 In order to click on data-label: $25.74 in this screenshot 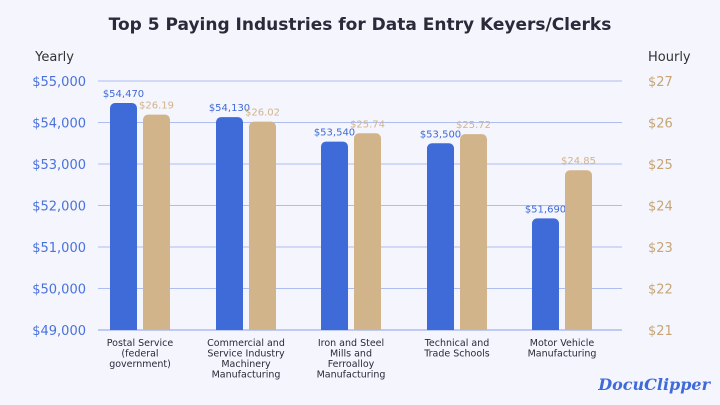, I will do `click(367, 124)`.